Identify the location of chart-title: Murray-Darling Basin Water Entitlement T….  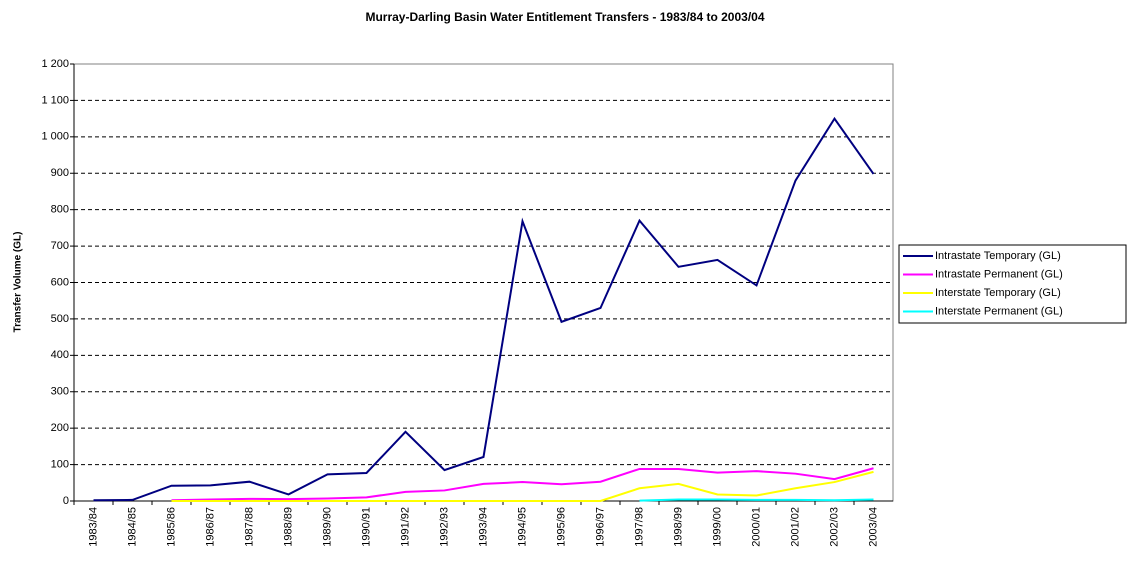
(564, 17).